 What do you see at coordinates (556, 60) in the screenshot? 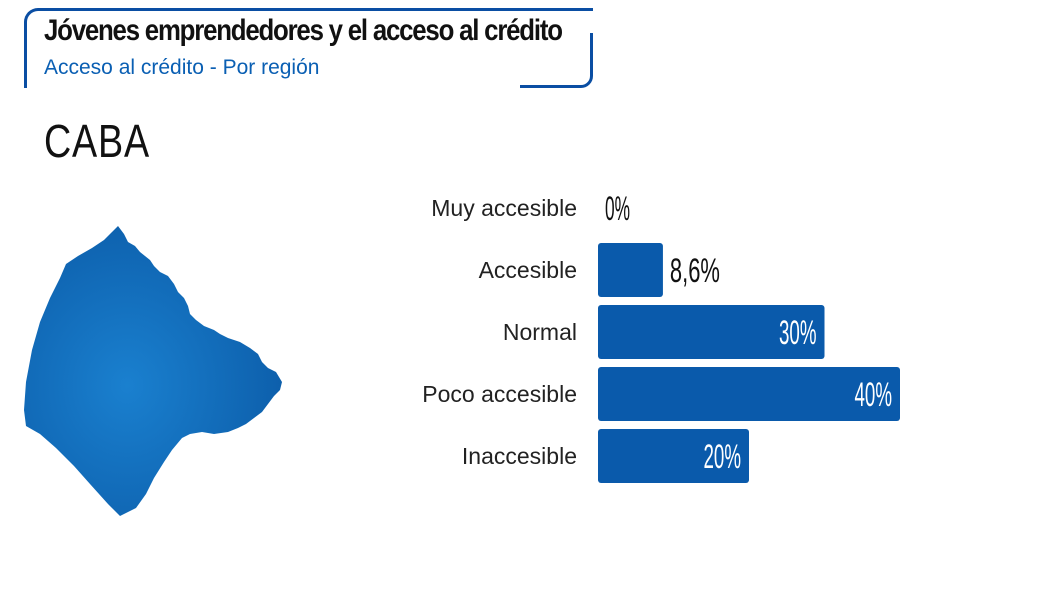
I see `title-frame-bottom-right` at bounding box center [556, 60].